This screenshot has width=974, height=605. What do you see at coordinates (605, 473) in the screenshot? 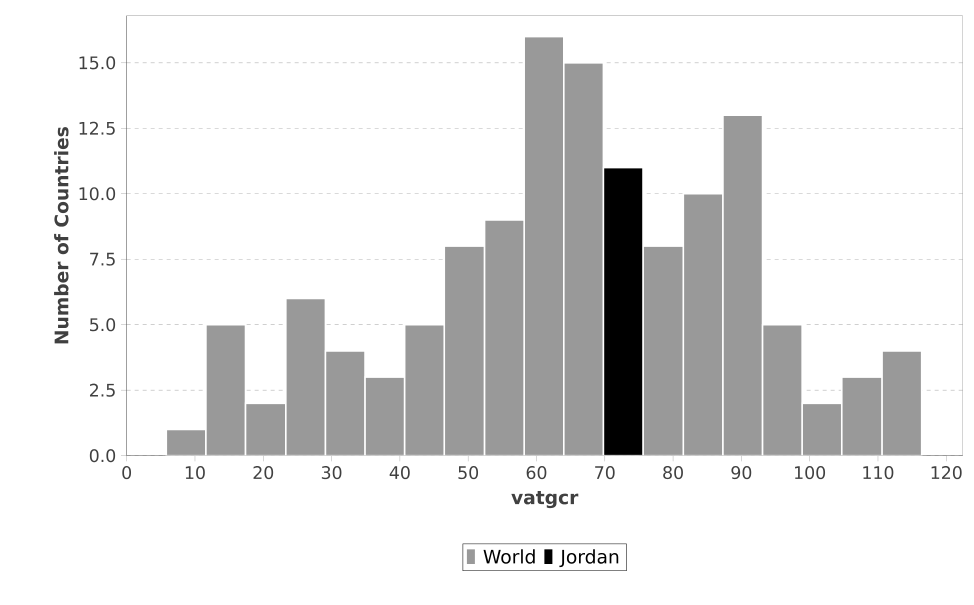
I see `x-tick-label: 70` at bounding box center [605, 473].